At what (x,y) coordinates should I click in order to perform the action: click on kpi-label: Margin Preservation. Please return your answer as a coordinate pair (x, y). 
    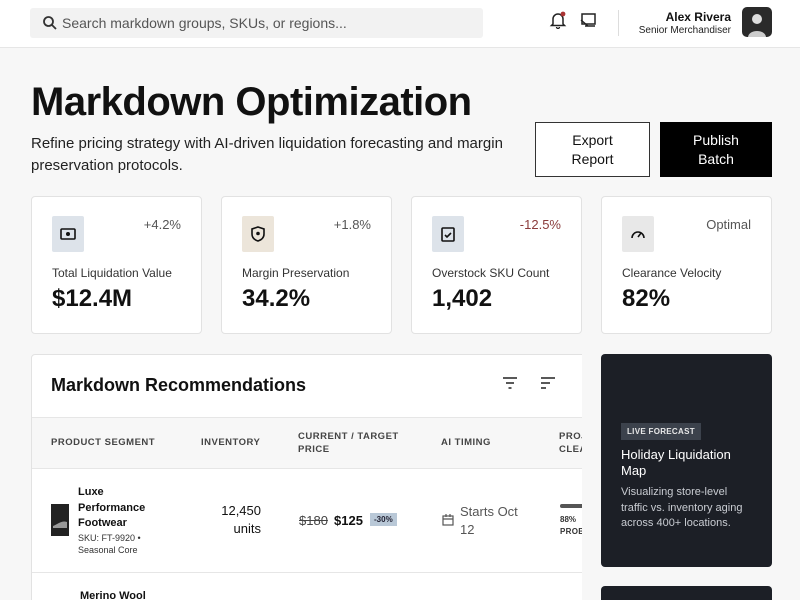
    Looking at the image, I should click on (296, 273).